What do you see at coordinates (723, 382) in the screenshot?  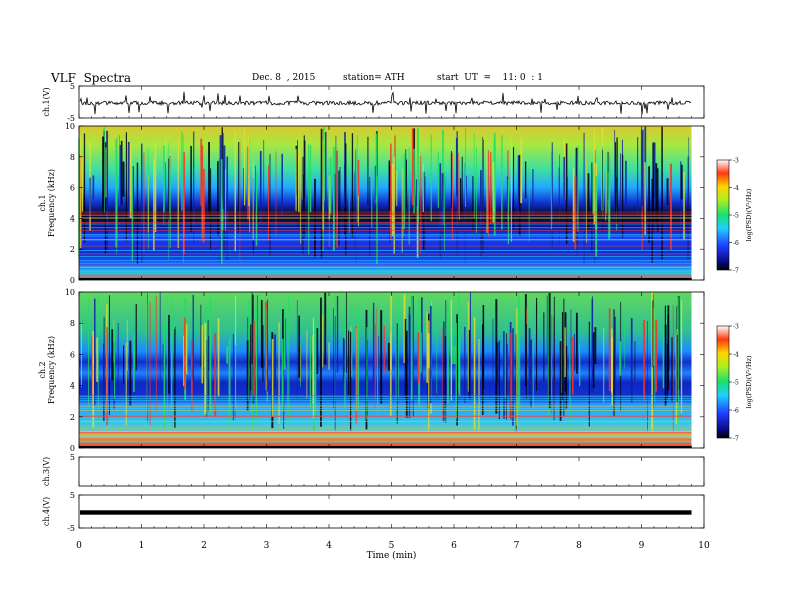 I see `colorbar-ch2` at bounding box center [723, 382].